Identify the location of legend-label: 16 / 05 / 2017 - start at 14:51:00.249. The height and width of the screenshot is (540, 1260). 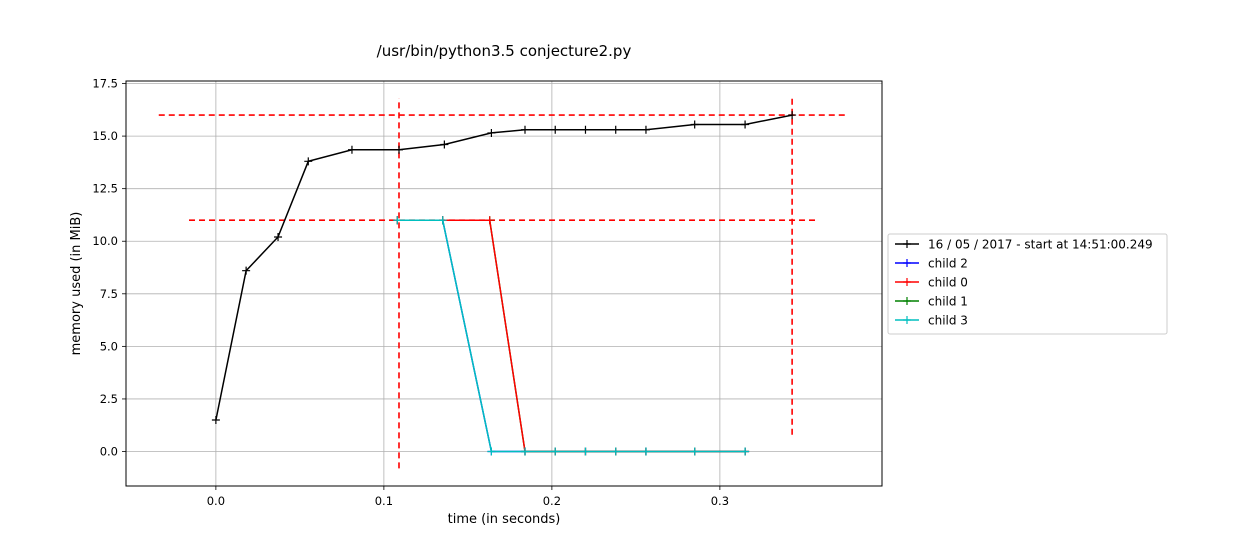
(1040, 245).